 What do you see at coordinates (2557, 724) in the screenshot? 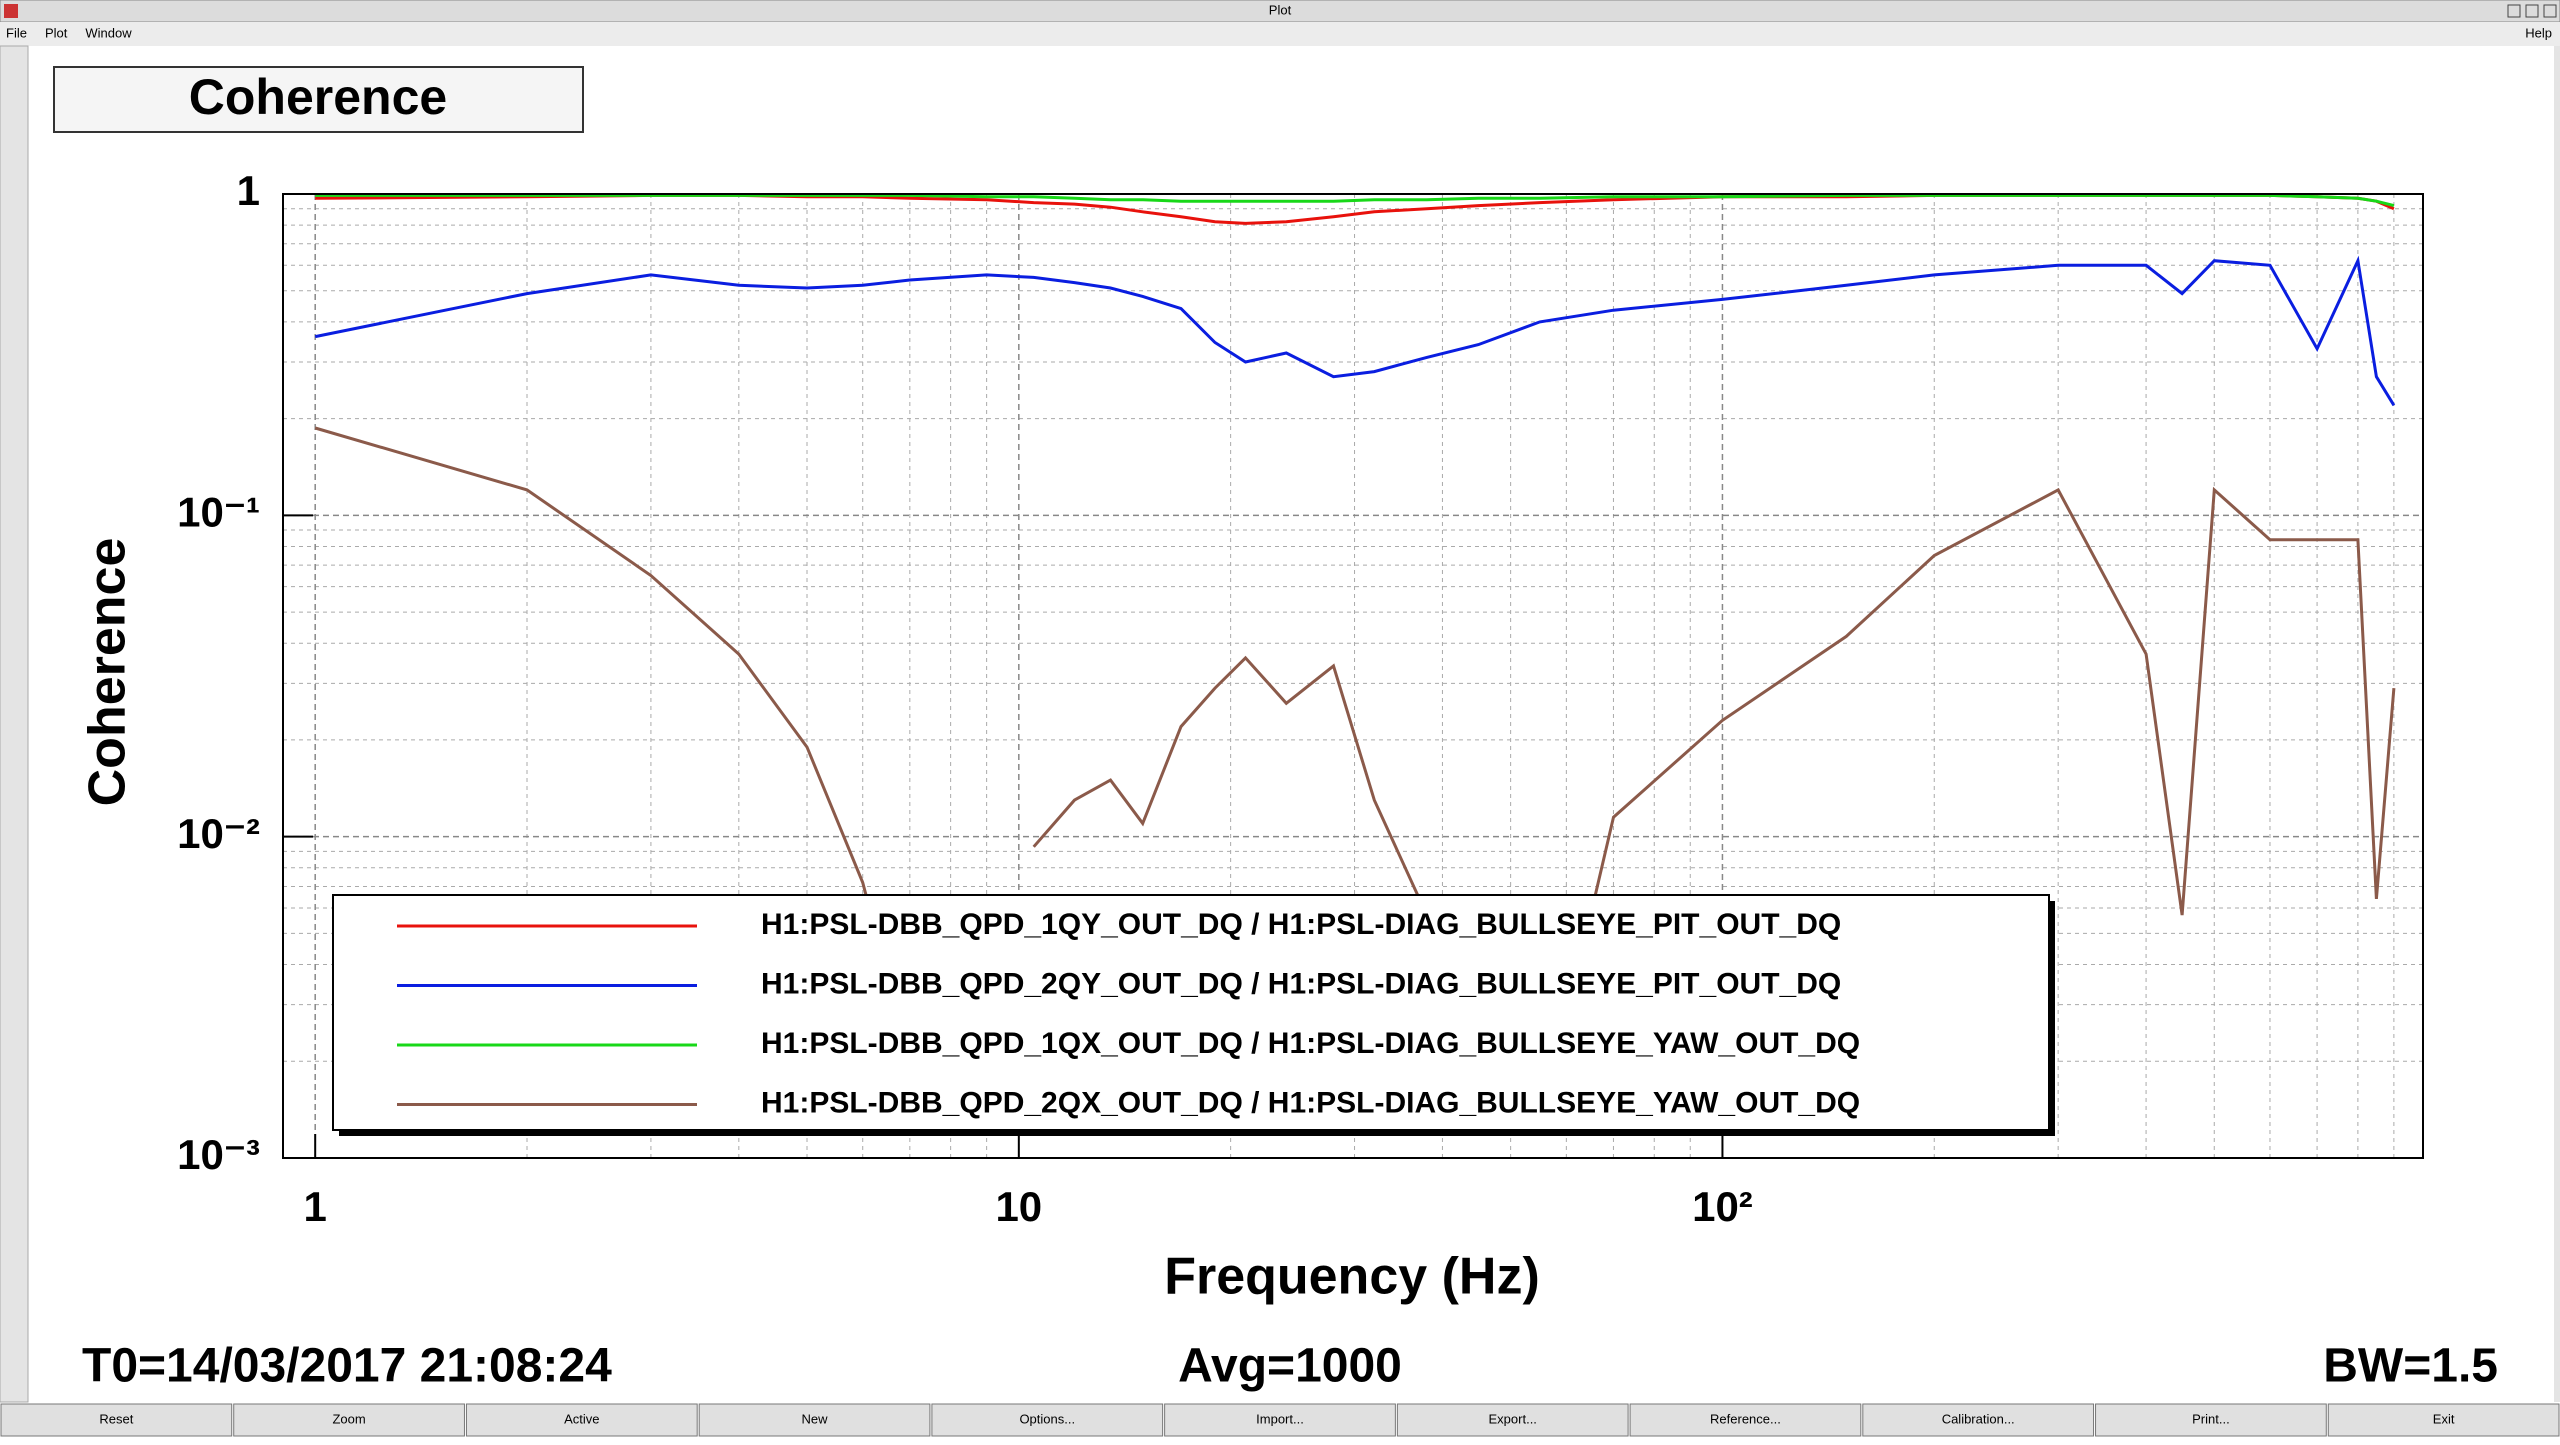
I see `right-strip` at bounding box center [2557, 724].